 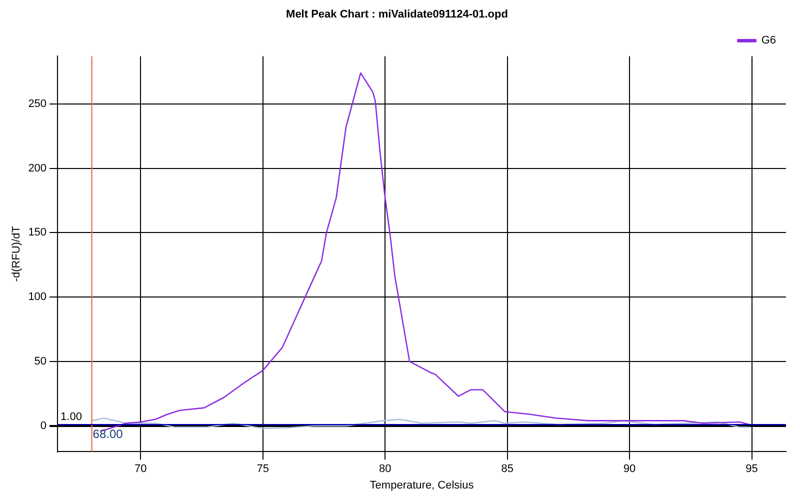 What do you see at coordinates (507, 469) in the screenshot?
I see `x-tick-label: 85` at bounding box center [507, 469].